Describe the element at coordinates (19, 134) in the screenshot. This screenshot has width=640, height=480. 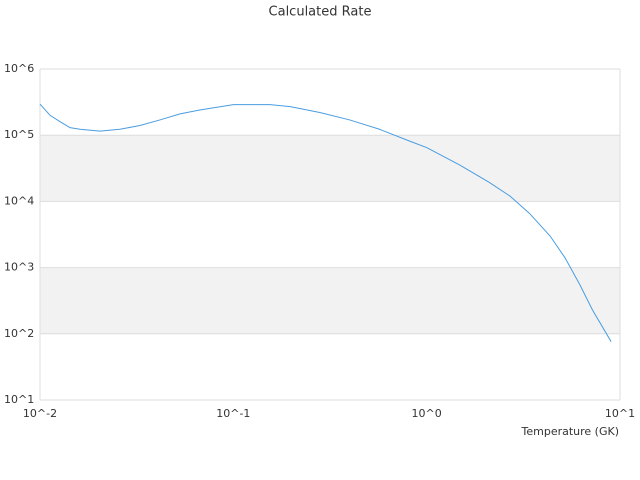
I see `y-tick-label: 10^5` at that location.